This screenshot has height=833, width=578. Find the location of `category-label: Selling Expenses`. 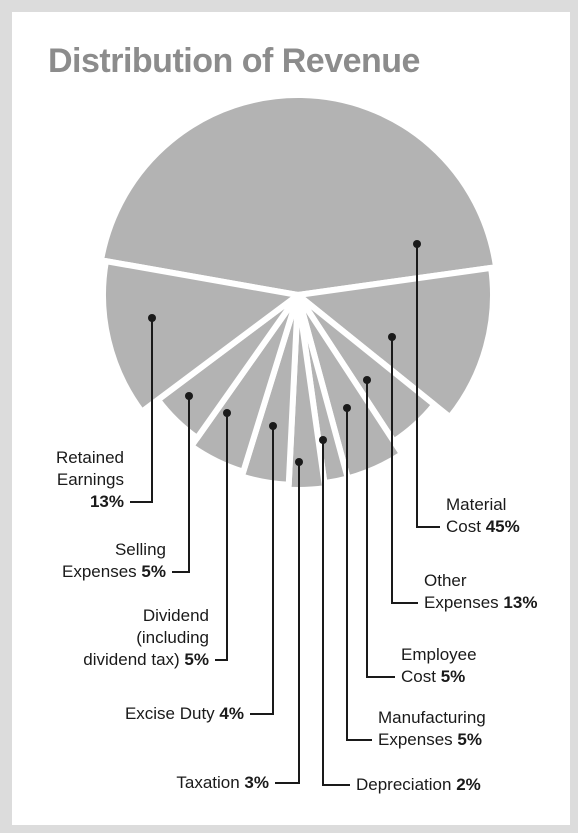

category-label: Selling Expenses is located at coordinates (114, 560).